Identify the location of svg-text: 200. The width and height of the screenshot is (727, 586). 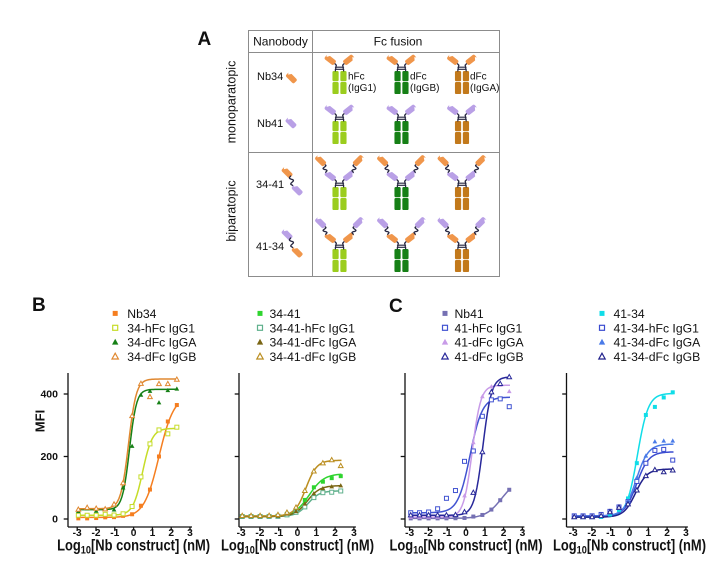
(49, 457).